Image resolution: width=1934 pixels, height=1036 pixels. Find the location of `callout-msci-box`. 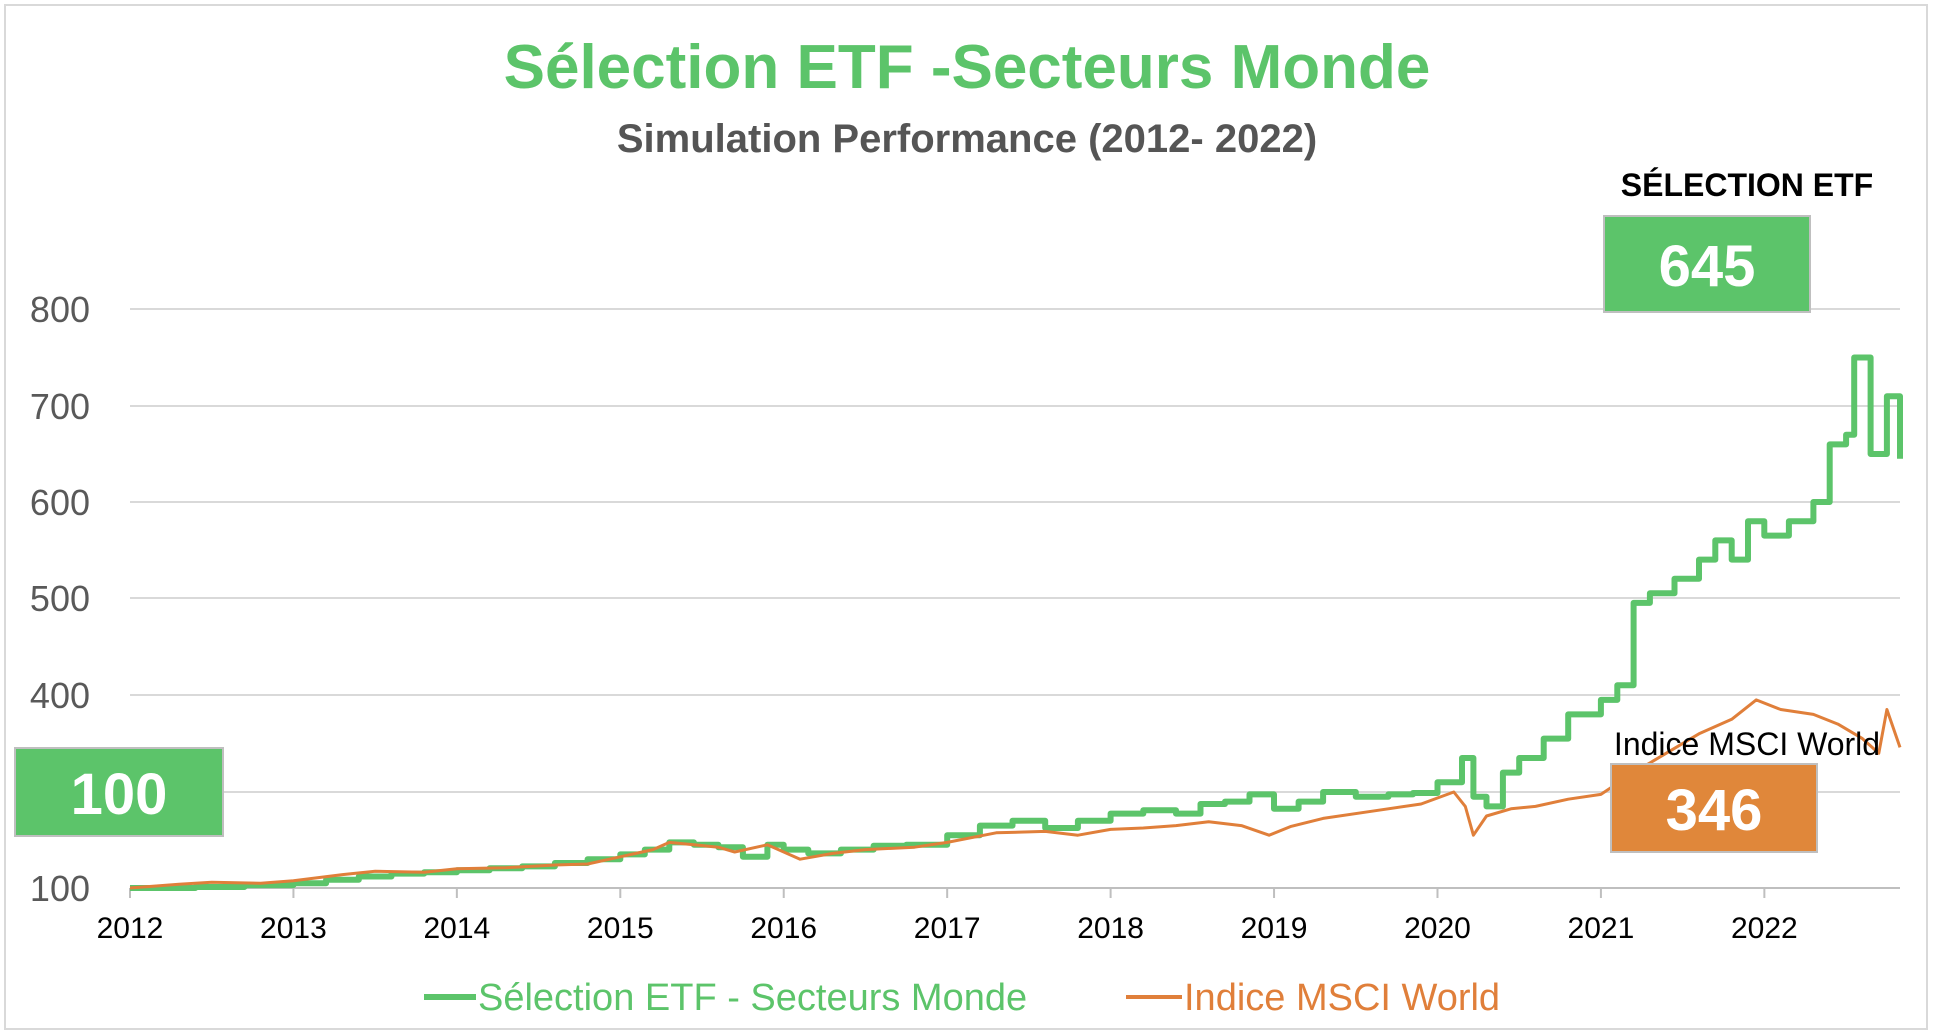

callout-msci-box is located at coordinates (1714, 808).